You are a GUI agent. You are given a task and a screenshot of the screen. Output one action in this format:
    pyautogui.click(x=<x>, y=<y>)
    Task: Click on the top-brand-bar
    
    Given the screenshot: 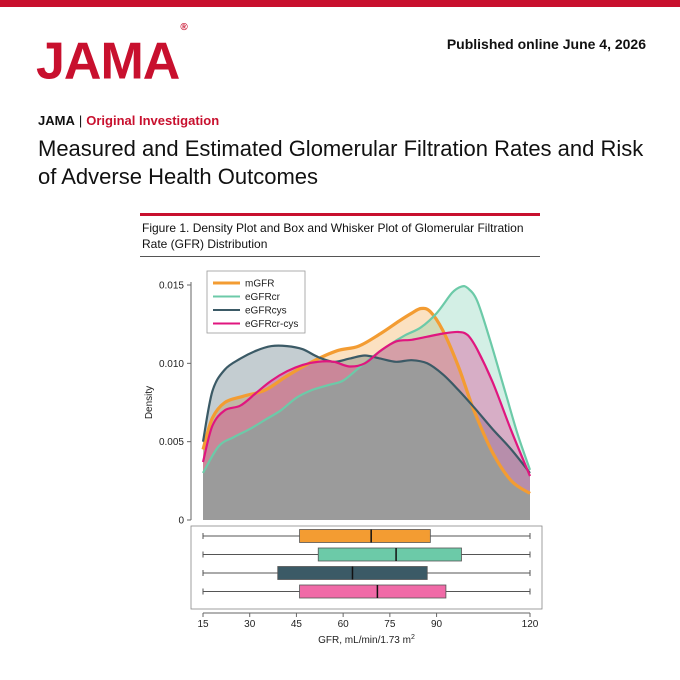 What is the action you would take?
    pyautogui.click(x=340, y=3)
    